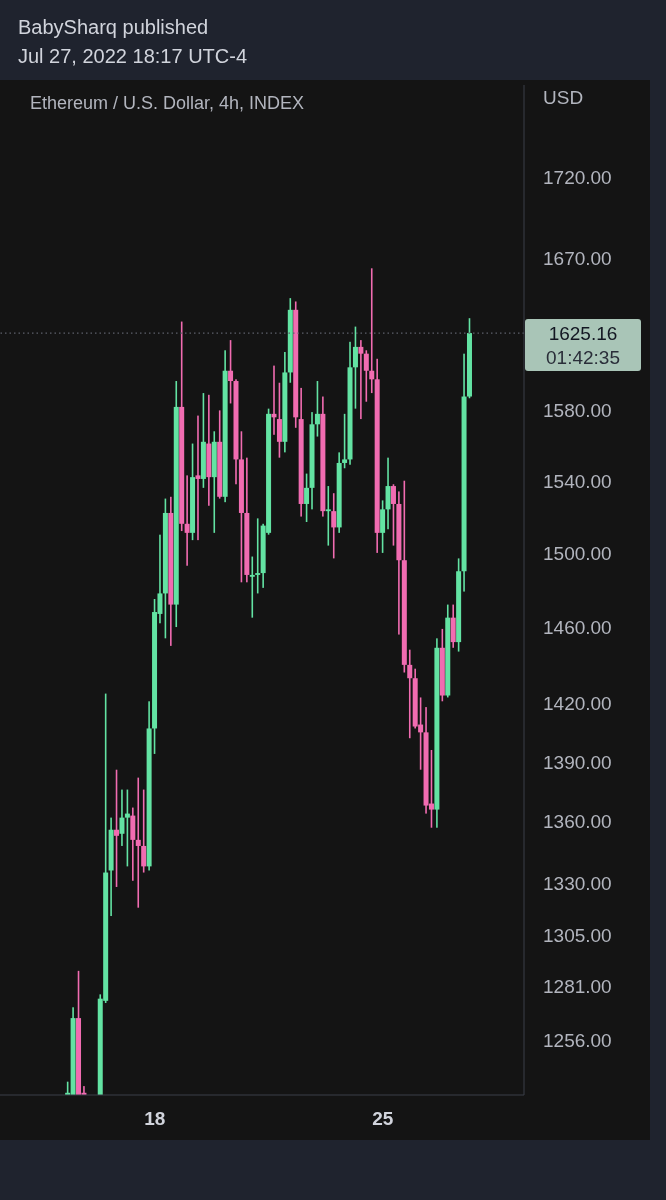 Image resolution: width=666 pixels, height=1200 pixels. Describe the element at coordinates (577, 704) in the screenshot. I see `y-tick-label: 1420.00` at that location.